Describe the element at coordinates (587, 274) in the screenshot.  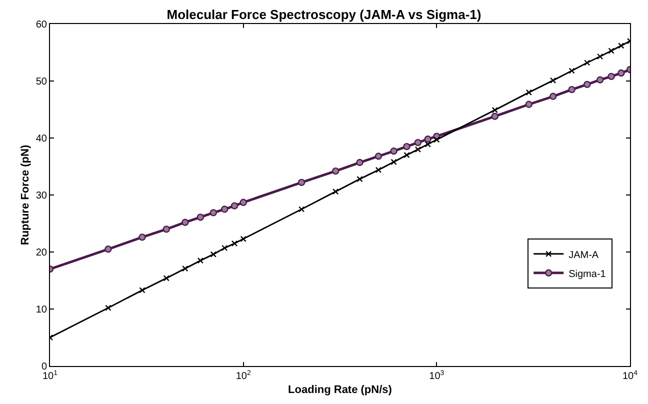
I see `legend-label: Sigma-1` at that location.